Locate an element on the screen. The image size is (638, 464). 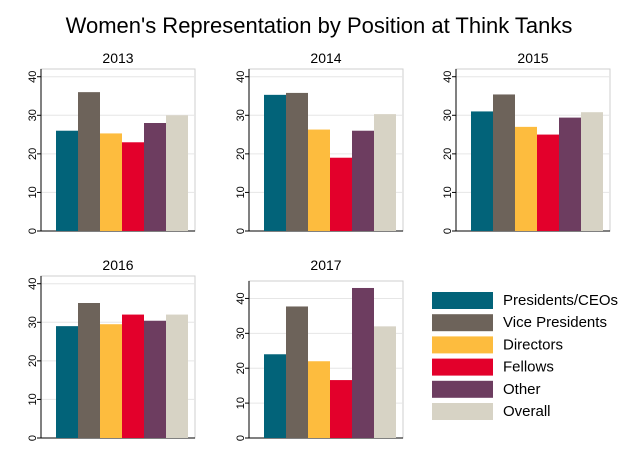
panel-2014: 0 10 20 30 40 2014 is located at coordinates (319, 142).